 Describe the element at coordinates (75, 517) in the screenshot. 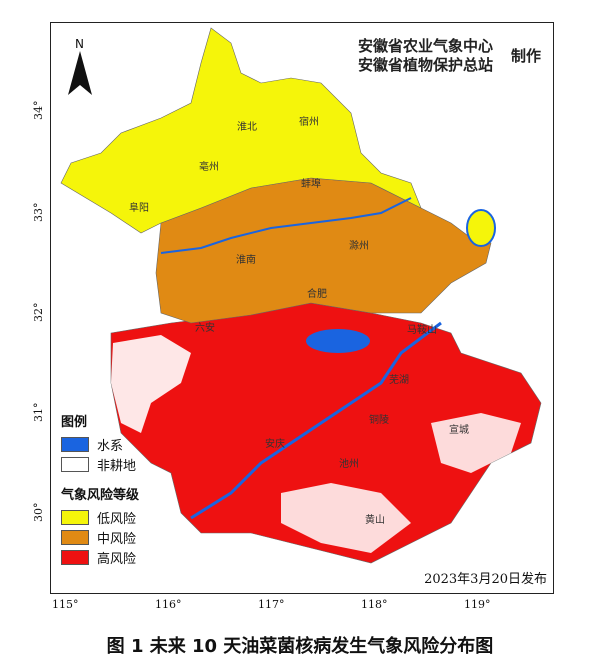

I see `legend-swatch-low` at that location.